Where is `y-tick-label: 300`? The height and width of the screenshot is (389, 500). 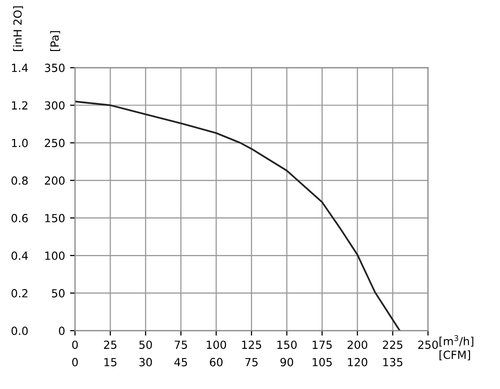
y-tick-label: 300 is located at coordinates (54, 105).